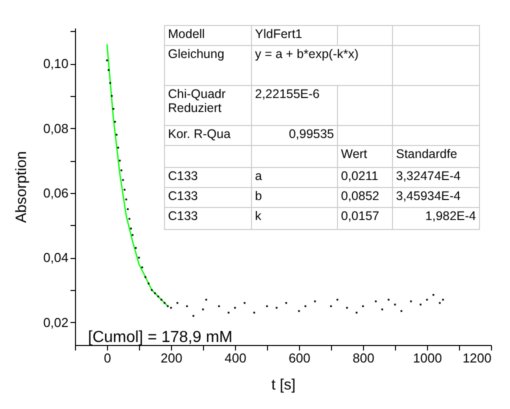 This screenshot has width=510, height=409. I want to click on x-tick-label: 1200, so click(477, 358).